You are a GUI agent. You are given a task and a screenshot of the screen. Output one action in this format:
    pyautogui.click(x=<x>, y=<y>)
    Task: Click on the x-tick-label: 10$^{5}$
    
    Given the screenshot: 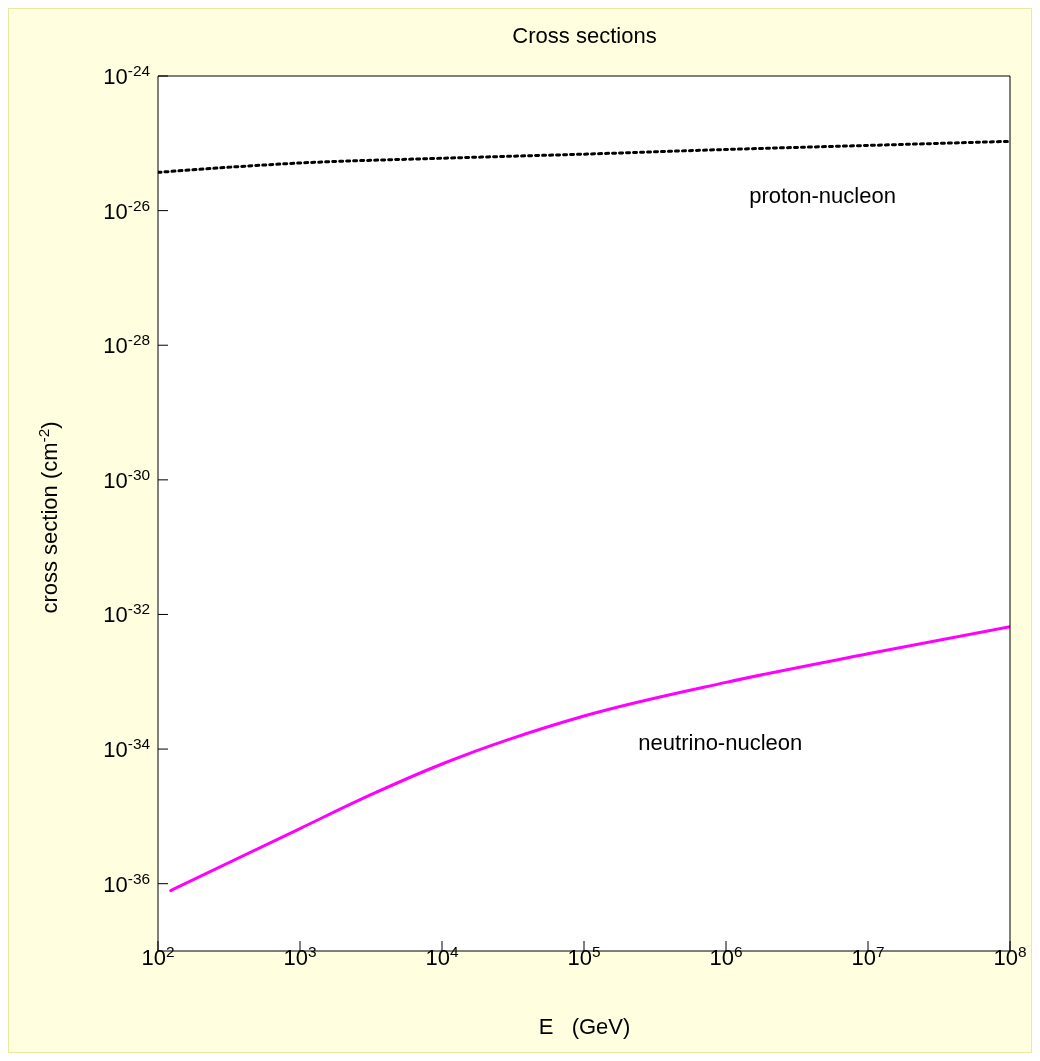 What is the action you would take?
    pyautogui.click(x=584, y=956)
    